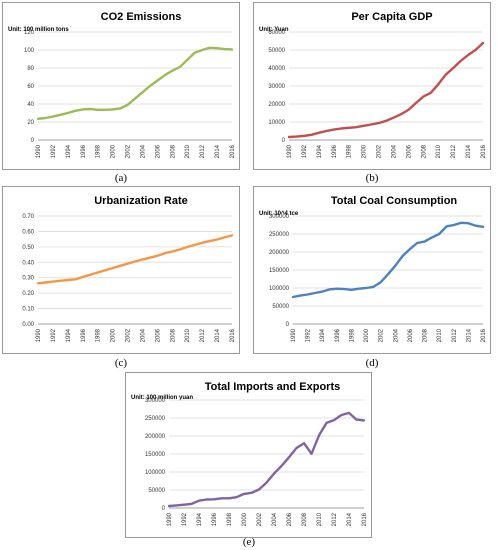 This screenshot has height=550, width=497. What do you see at coordinates (155, 455) in the screenshot?
I see `chart-4-ytick-label: 150000` at bounding box center [155, 455].